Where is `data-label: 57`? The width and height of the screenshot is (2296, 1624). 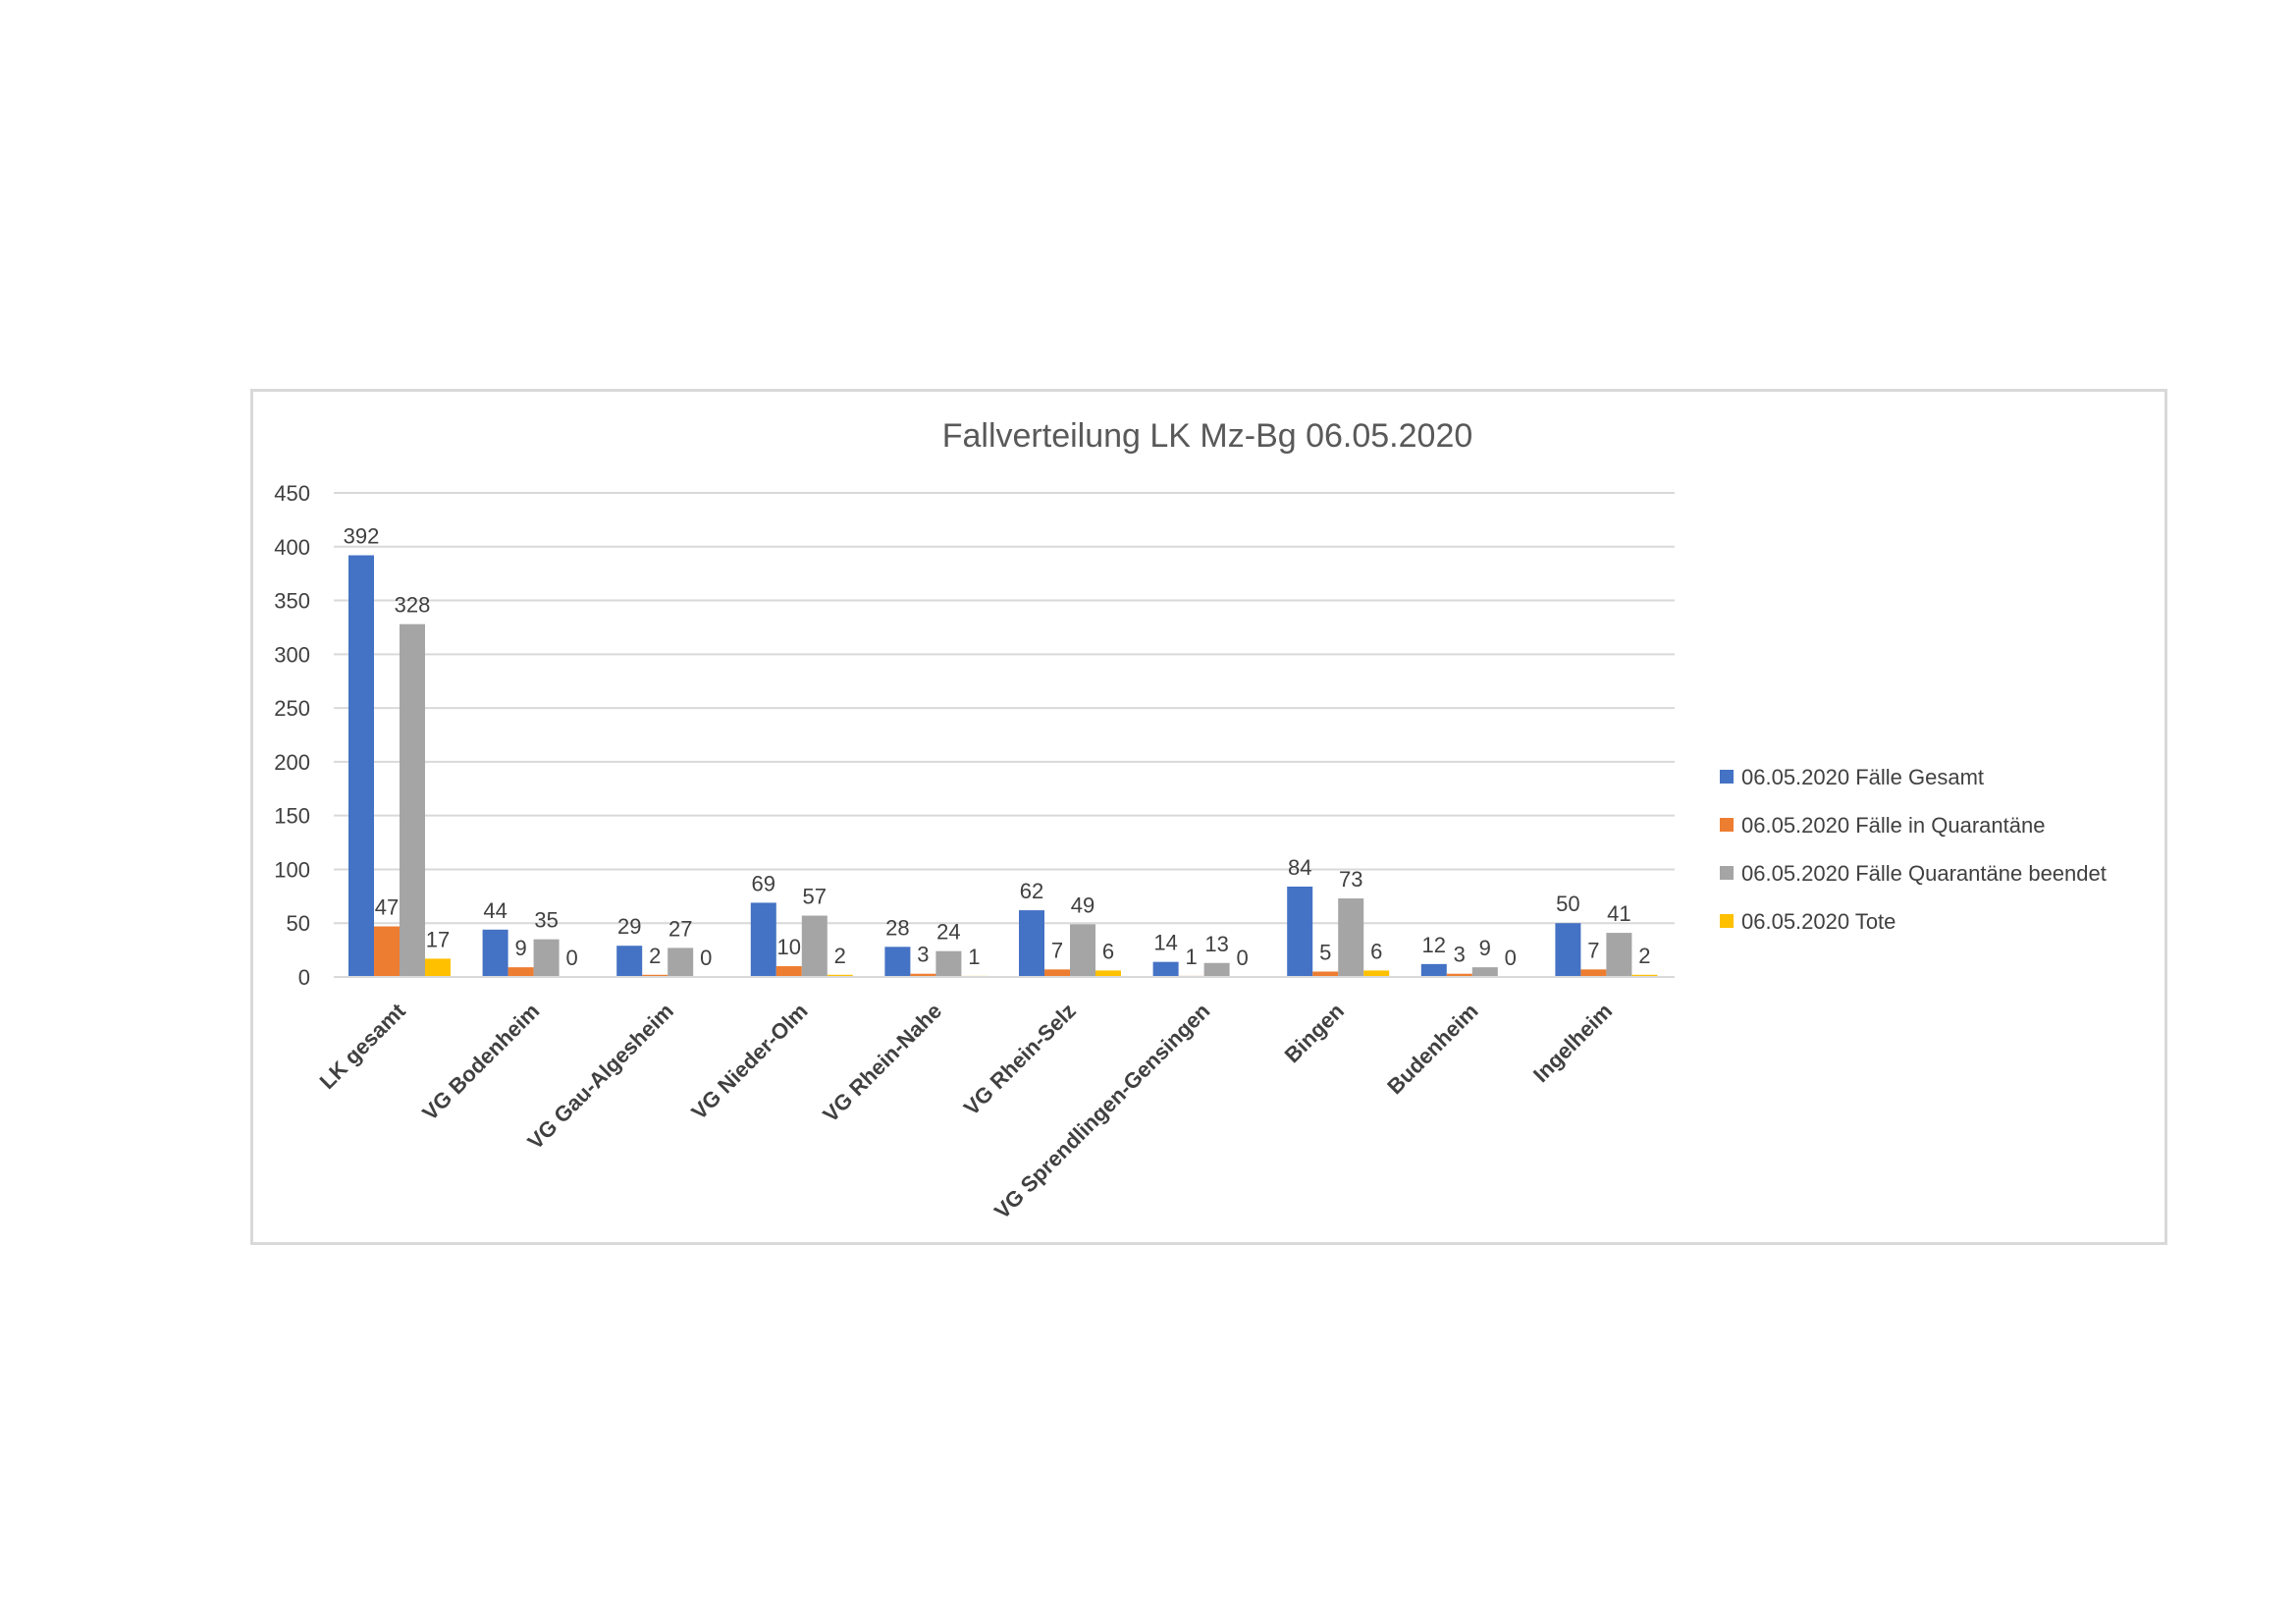
data-label: 57 is located at coordinates (815, 897).